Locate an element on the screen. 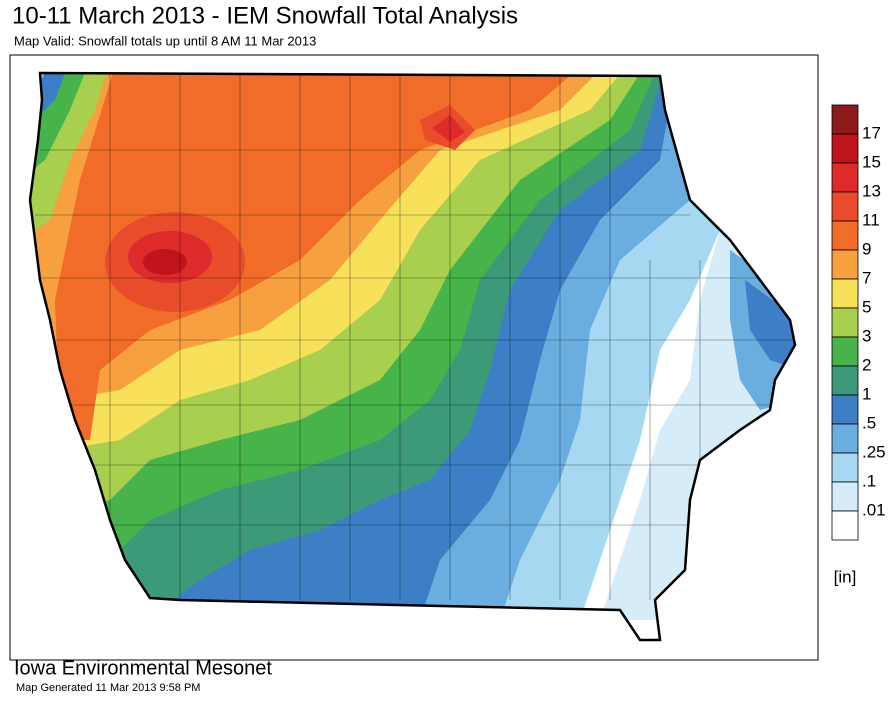 This screenshot has width=895, height=705. legend-label: .25 is located at coordinates (874, 451).